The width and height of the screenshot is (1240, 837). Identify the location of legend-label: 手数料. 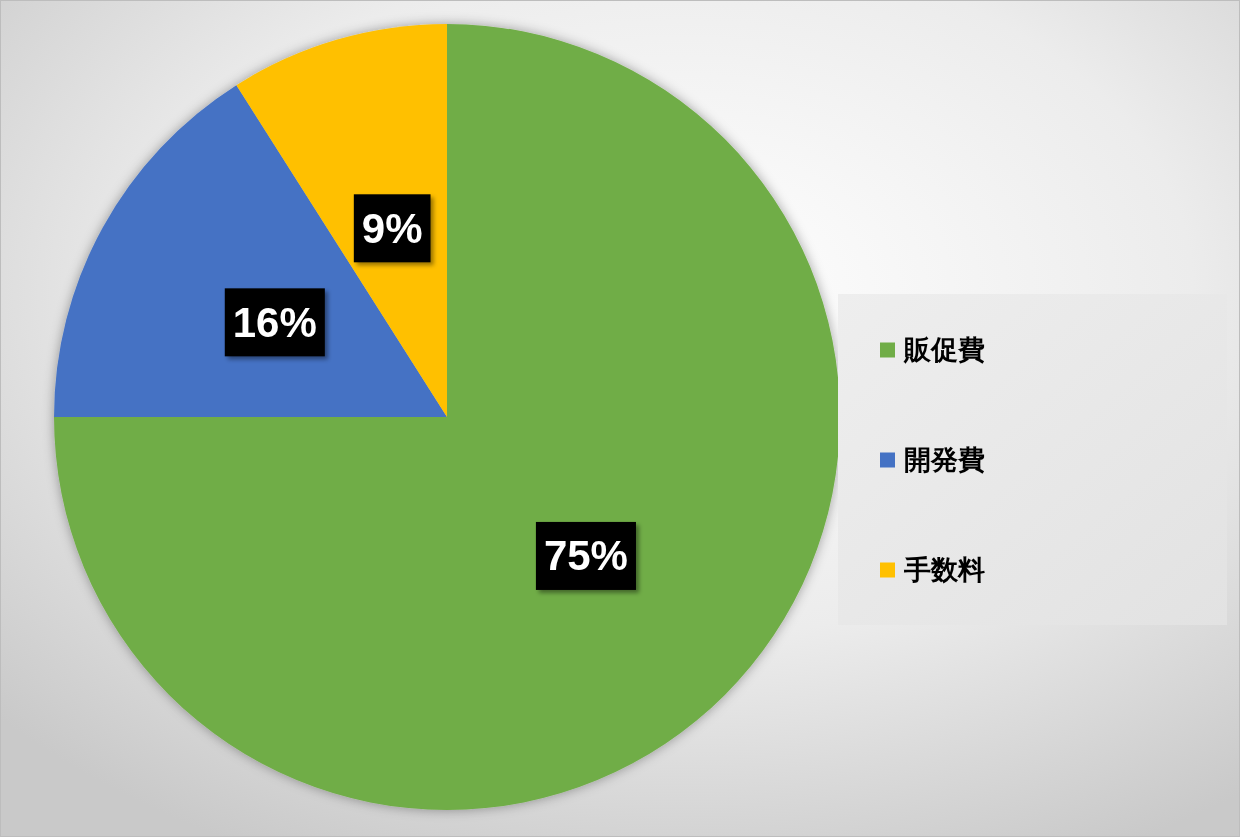
(944, 569).